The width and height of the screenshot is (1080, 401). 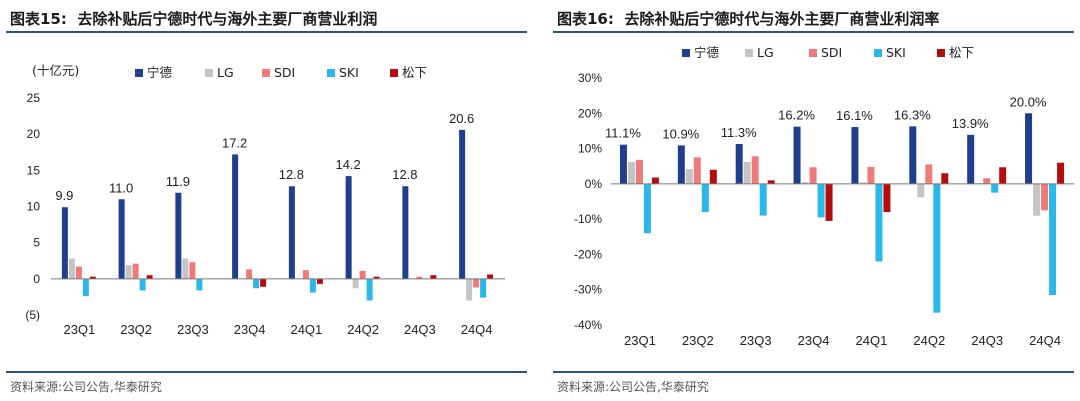 I want to click on y-tick-label: 25, so click(x=34, y=98).